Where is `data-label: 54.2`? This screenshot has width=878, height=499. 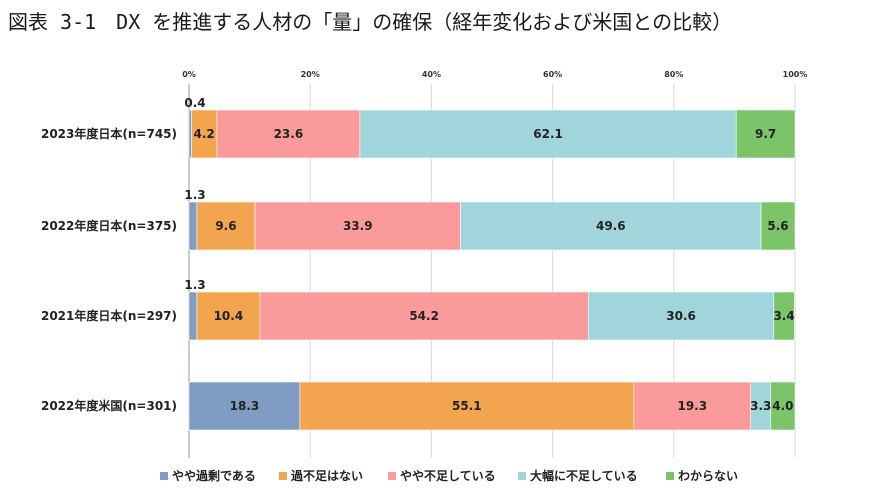
data-label: 54.2 is located at coordinates (424, 316).